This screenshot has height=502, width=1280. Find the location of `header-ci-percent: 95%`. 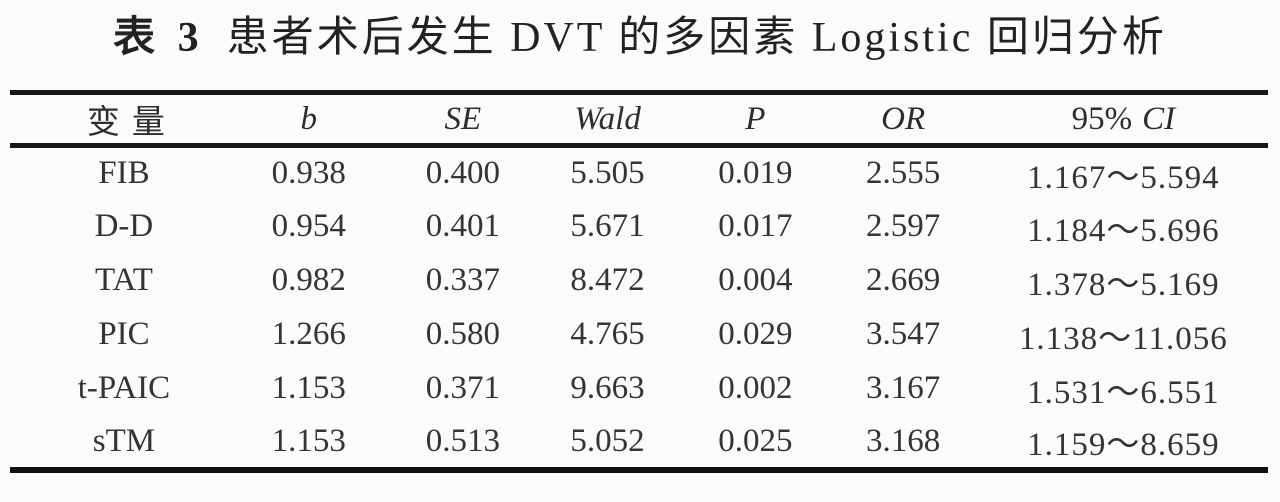

header-ci-percent: 95% is located at coordinates (1102, 118).